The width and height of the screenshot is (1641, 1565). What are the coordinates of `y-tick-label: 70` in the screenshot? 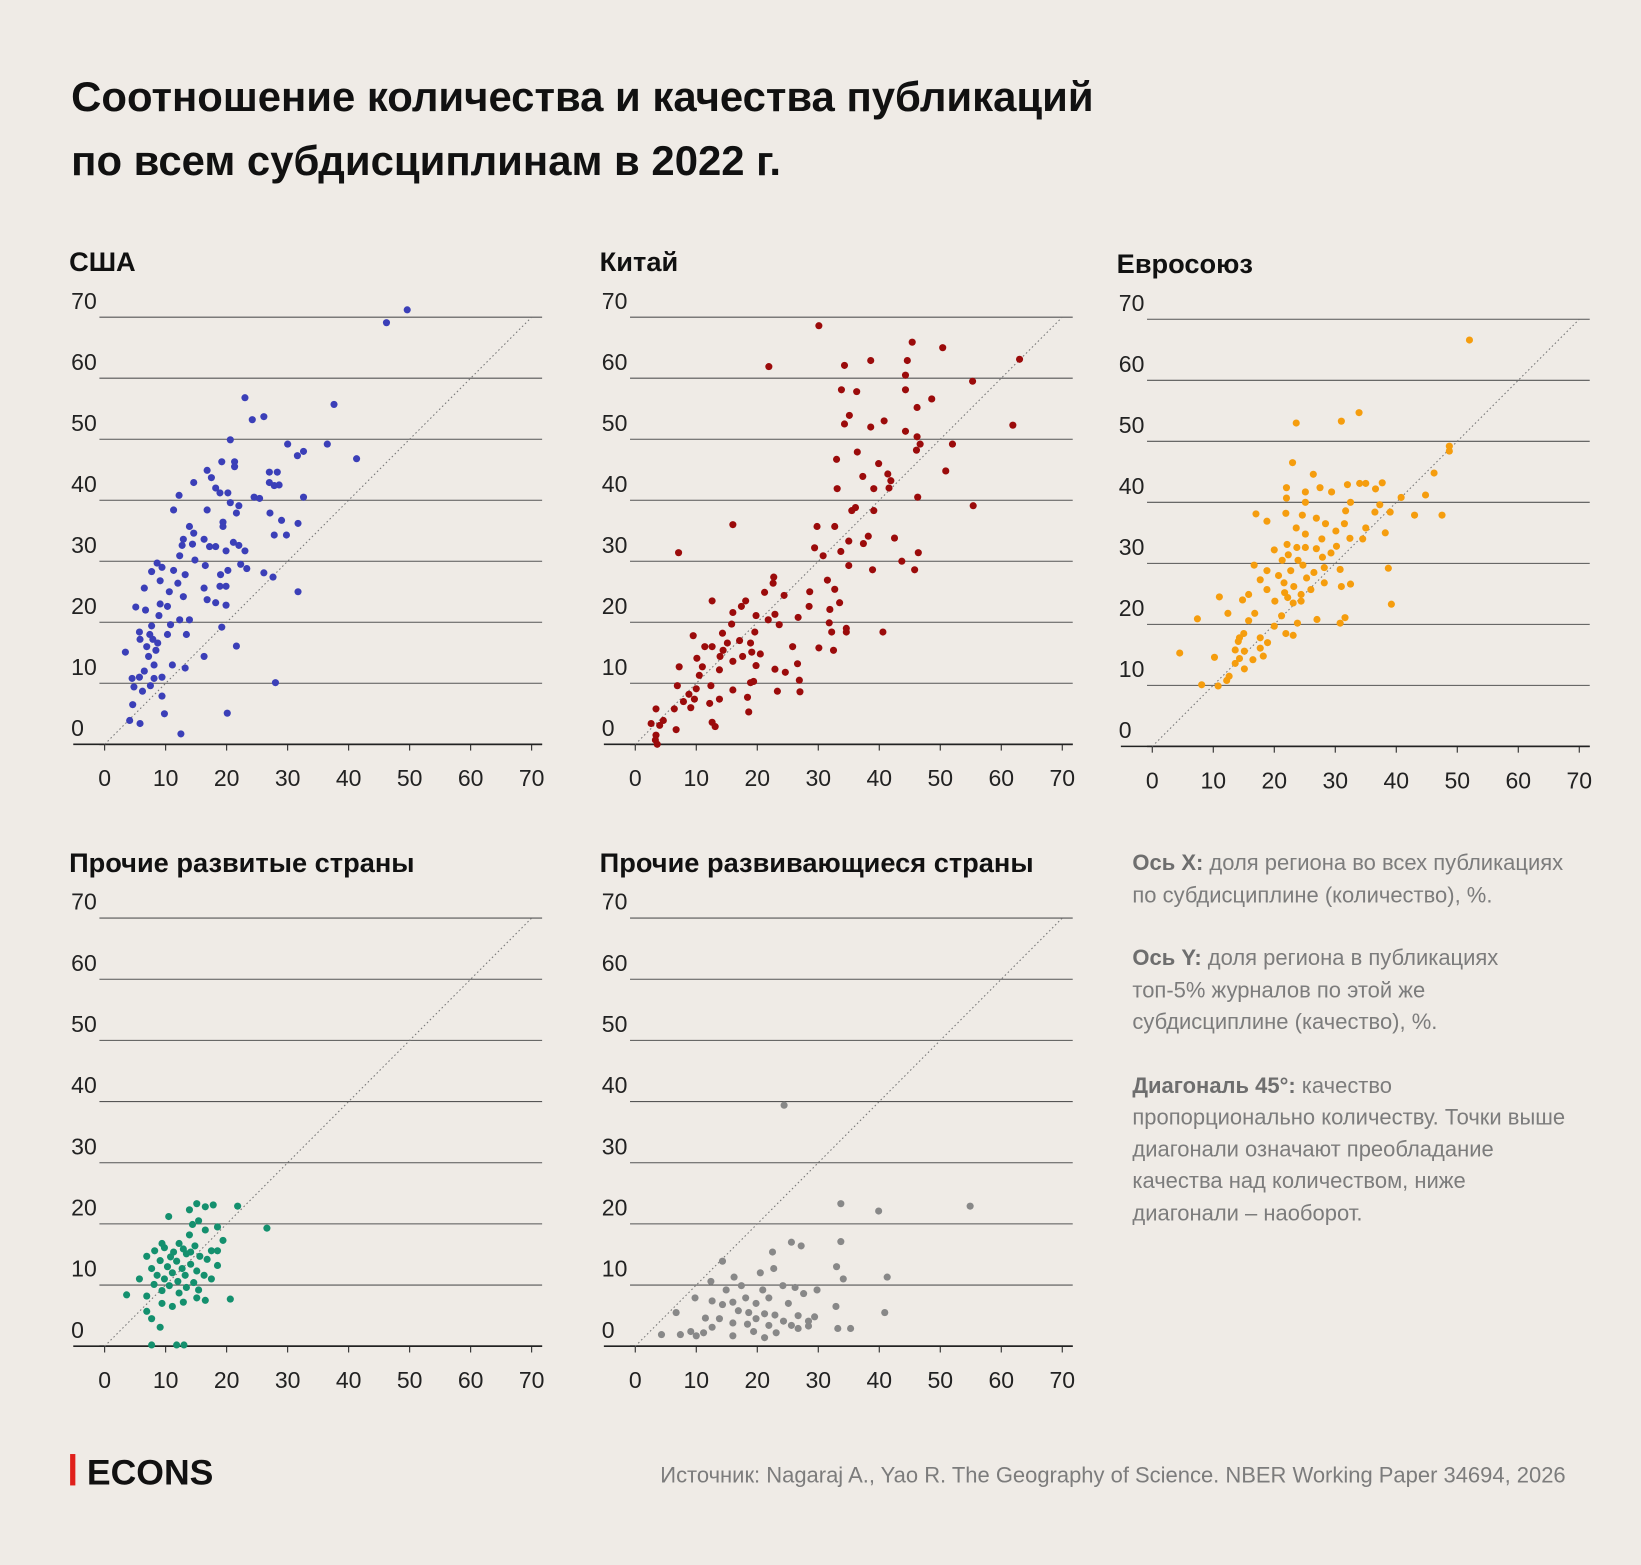 It's located at (1132, 303).